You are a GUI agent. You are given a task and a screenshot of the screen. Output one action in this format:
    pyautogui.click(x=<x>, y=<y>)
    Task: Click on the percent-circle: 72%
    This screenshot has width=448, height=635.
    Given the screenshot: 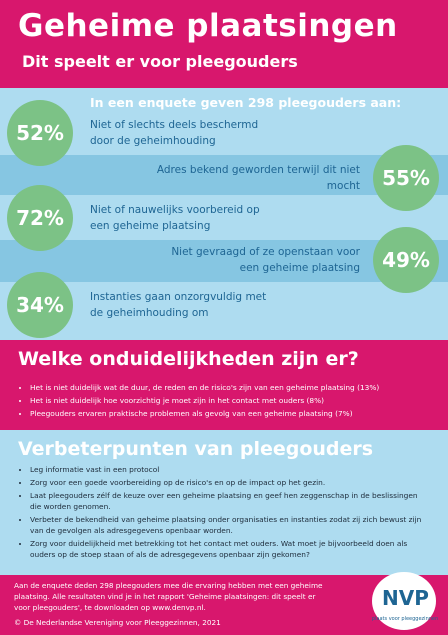 What is the action you would take?
    pyautogui.click(x=40, y=218)
    